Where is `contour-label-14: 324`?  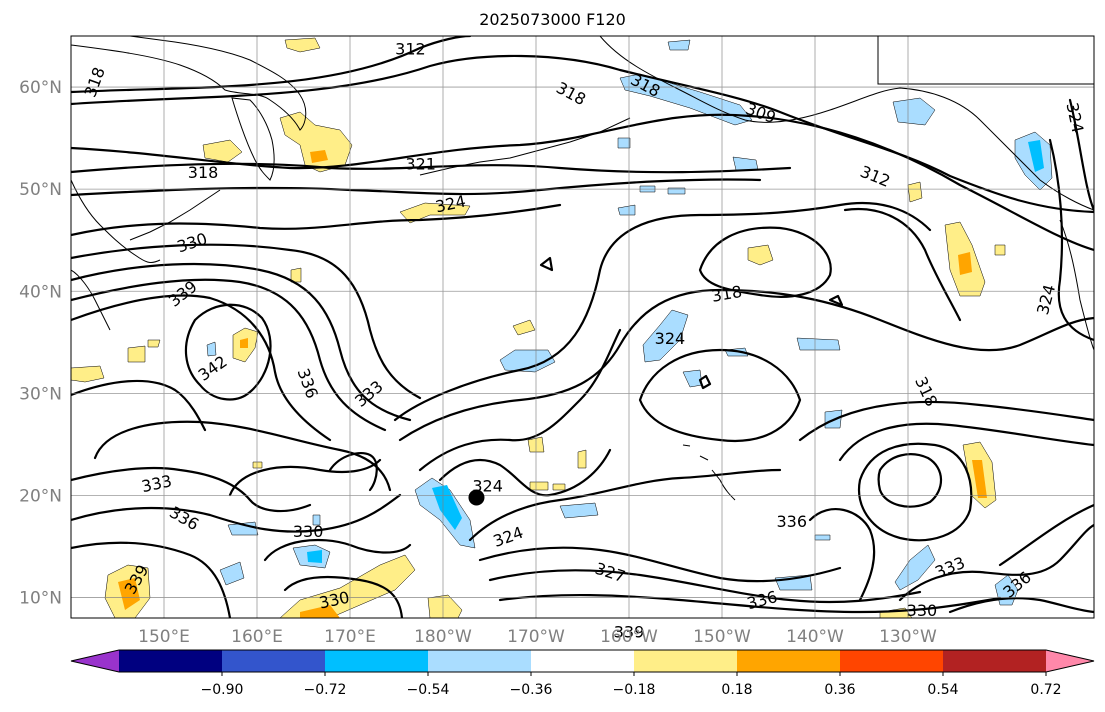 contour-label-14: 324 is located at coordinates (670, 338).